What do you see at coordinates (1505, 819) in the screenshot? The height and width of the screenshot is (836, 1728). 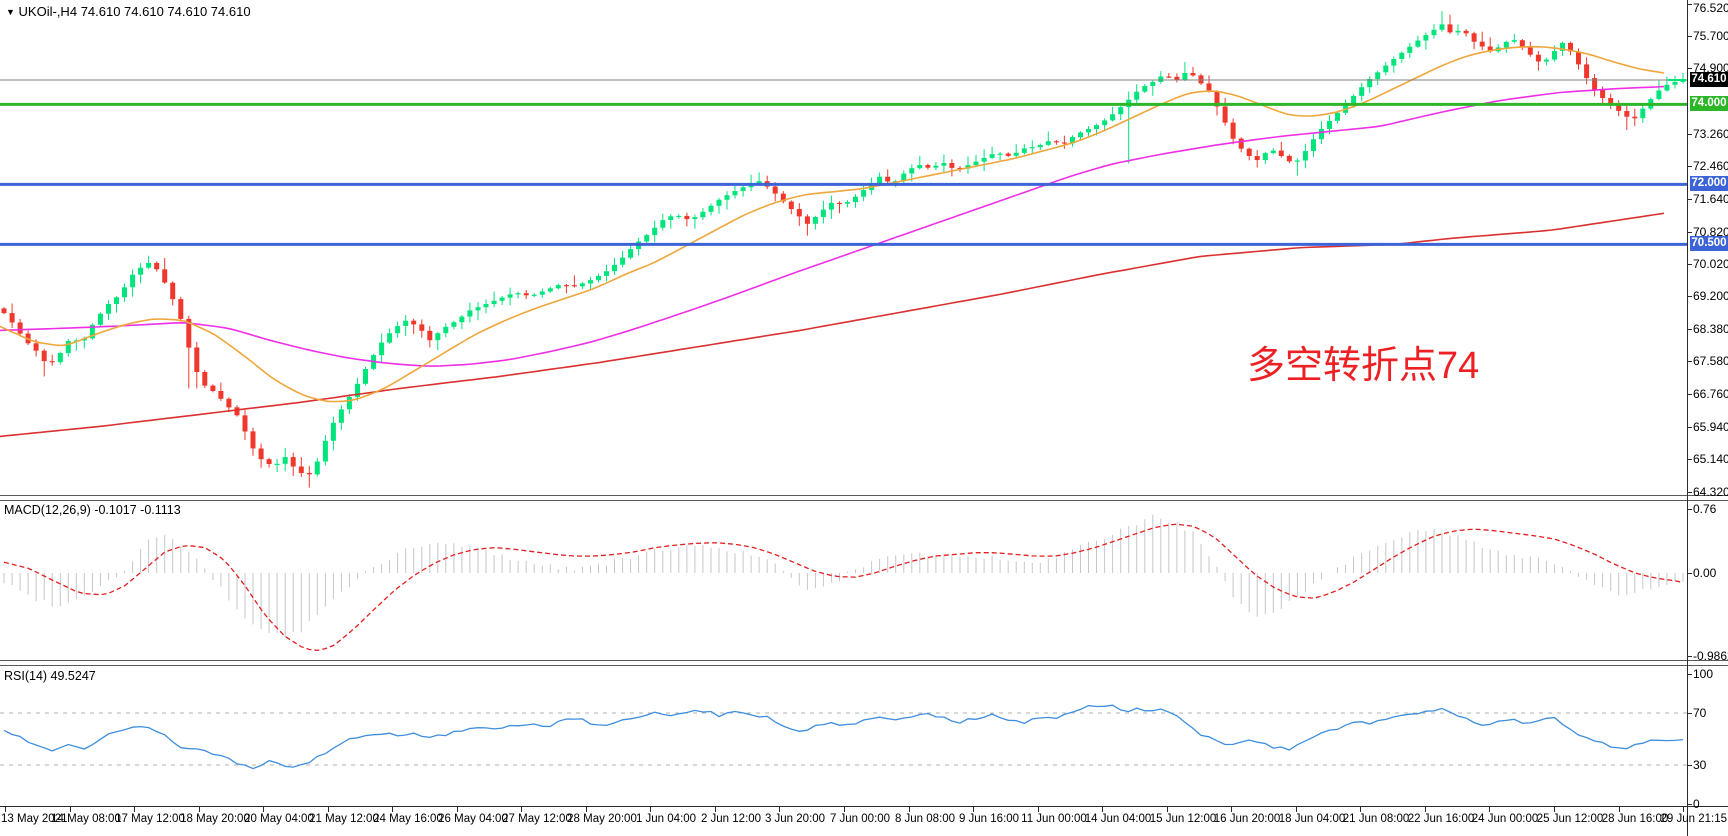 I see `time-tick-label: 24 Jun 00:00` at bounding box center [1505, 819].